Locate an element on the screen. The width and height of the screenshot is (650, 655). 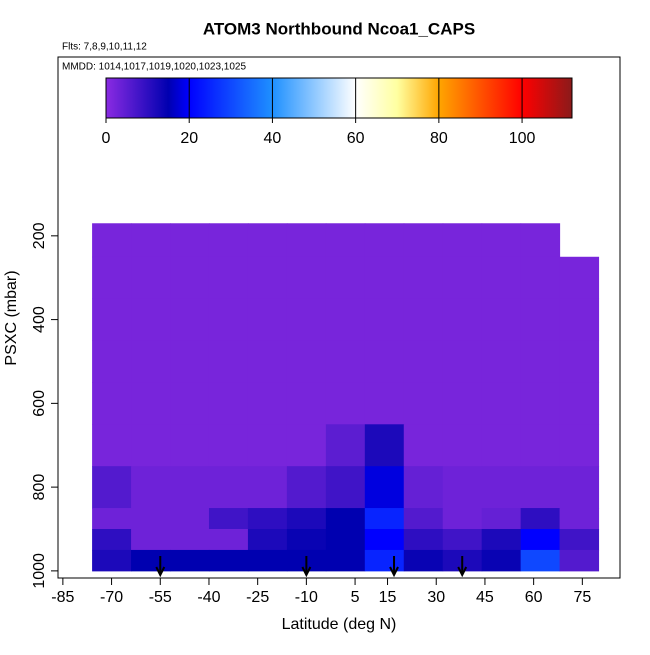
colorbar-tick-label: 40 is located at coordinates (273, 138).